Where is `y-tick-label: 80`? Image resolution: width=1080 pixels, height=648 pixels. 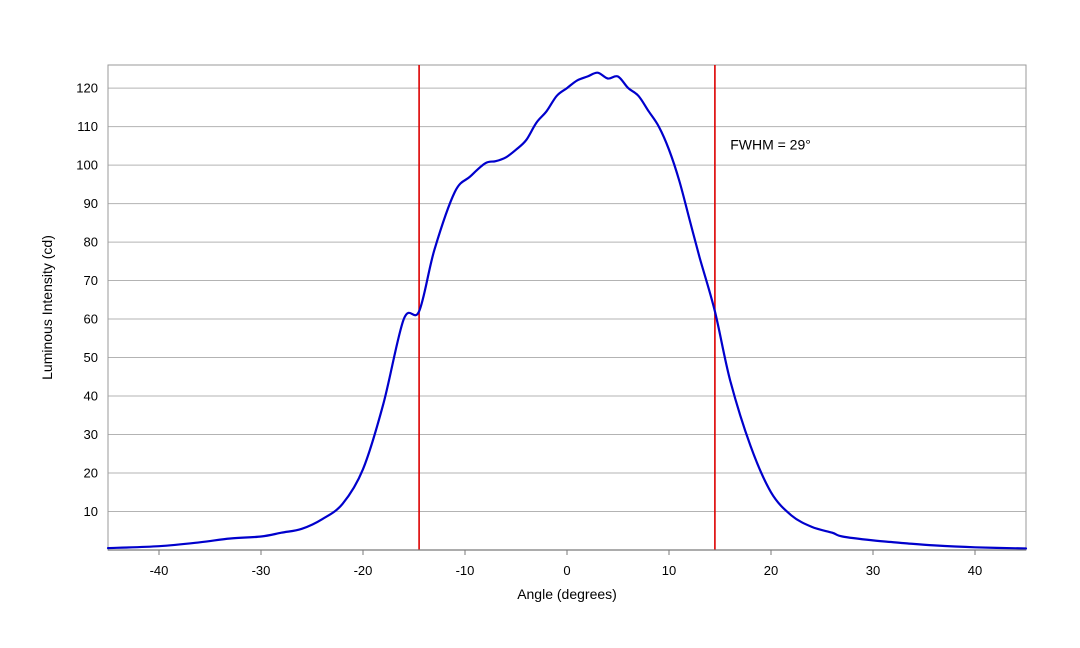
y-tick-label: 80 is located at coordinates (91, 242).